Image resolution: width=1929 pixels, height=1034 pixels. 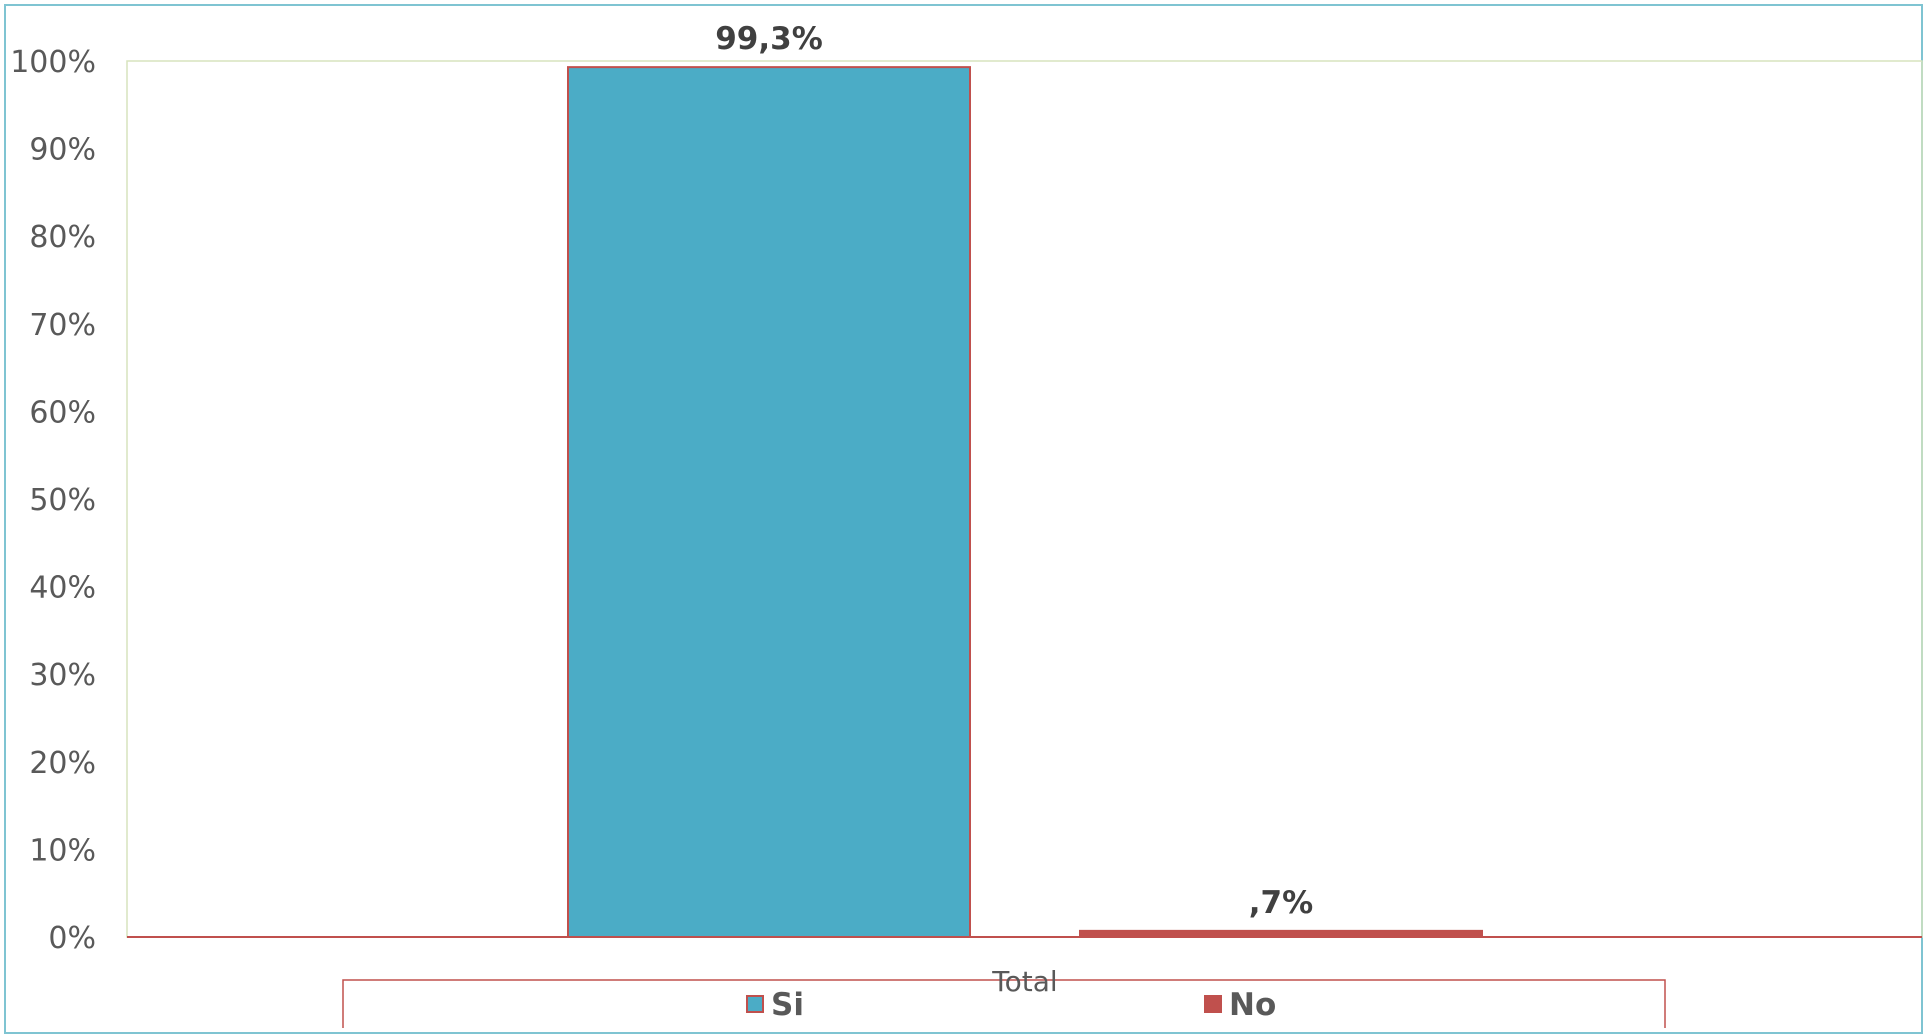 What do you see at coordinates (62, 150) in the screenshot?
I see `y-tick-label: 90%` at bounding box center [62, 150].